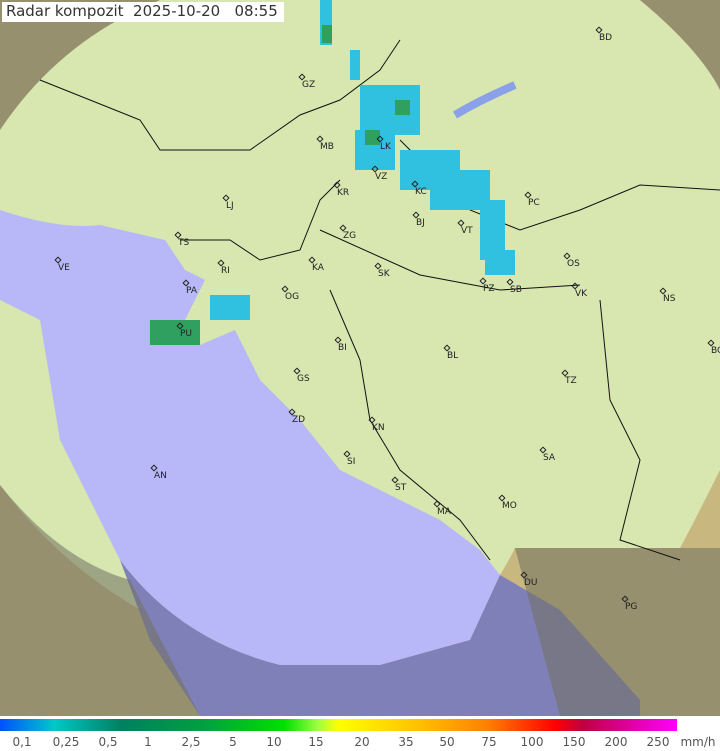 Image resolution: width=720 pixels, height=751 pixels. What do you see at coordinates (318, 268) in the screenshot?
I see `city-label: KA` at bounding box center [318, 268].